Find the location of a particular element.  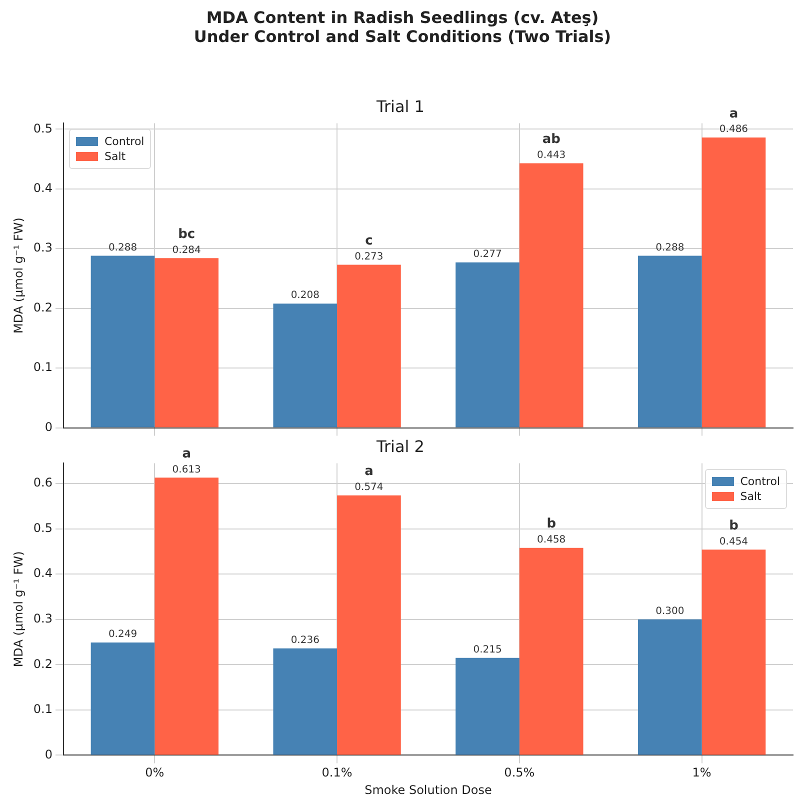

data-label: 0.574 is located at coordinates (369, 487).